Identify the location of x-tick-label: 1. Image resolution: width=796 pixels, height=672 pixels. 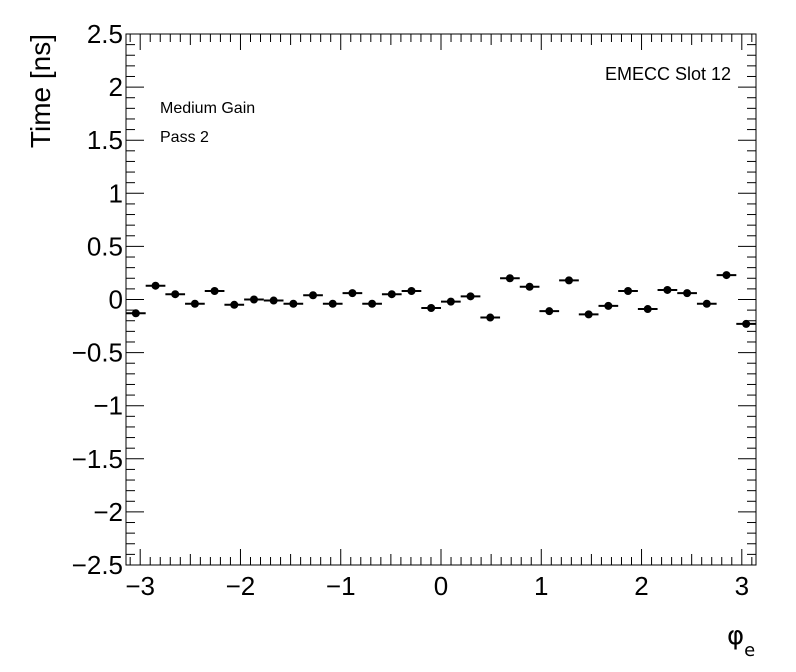
(541, 586).